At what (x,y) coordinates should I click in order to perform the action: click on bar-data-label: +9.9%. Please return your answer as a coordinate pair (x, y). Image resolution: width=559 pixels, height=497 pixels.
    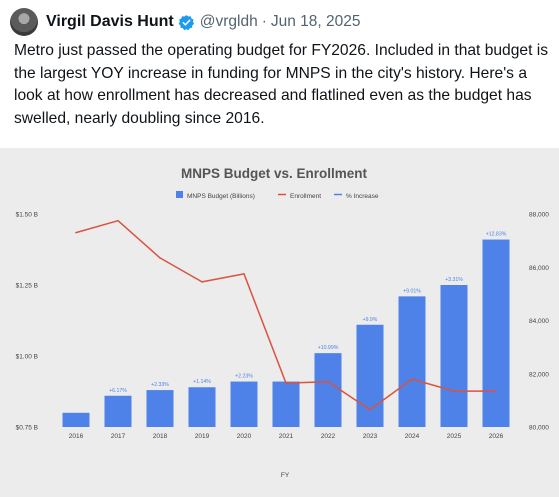
    Looking at the image, I should click on (370, 320).